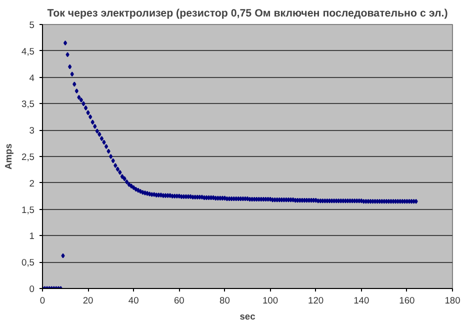 This screenshot has width=474, height=324. Describe the element at coordinates (179, 301) in the screenshot. I see `x-tick-label: 60` at that location.